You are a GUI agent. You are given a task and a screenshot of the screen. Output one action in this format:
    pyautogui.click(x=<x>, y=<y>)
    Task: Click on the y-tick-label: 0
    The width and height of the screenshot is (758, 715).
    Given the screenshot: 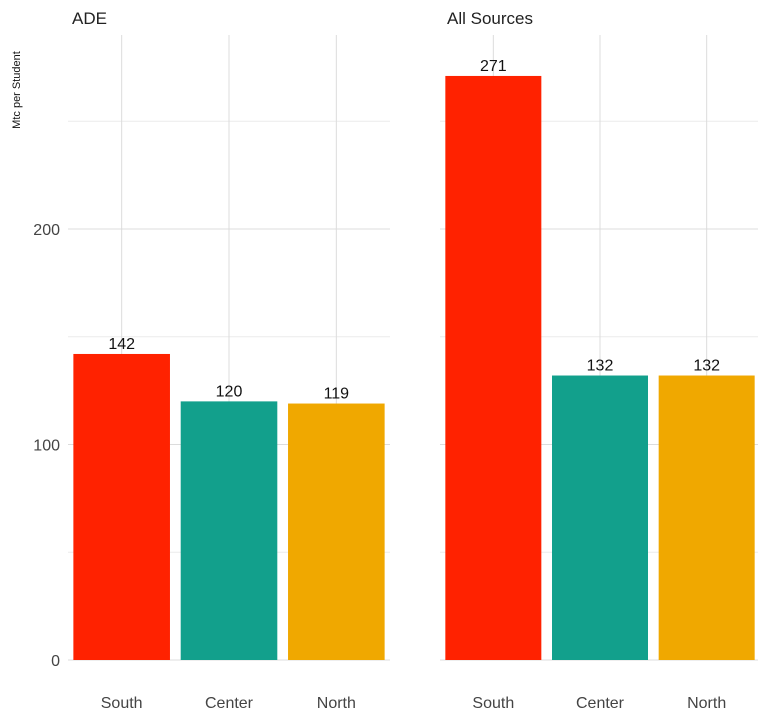 What is the action you would take?
    pyautogui.click(x=55, y=661)
    